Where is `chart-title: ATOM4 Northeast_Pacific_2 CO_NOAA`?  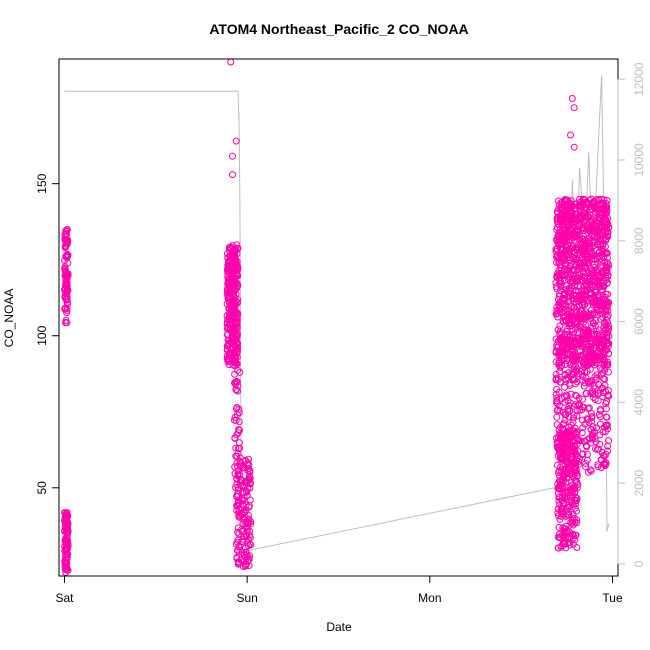
chart-title: ATOM4 Northeast_Pacific_2 CO_NOAA is located at coordinates (338, 29).